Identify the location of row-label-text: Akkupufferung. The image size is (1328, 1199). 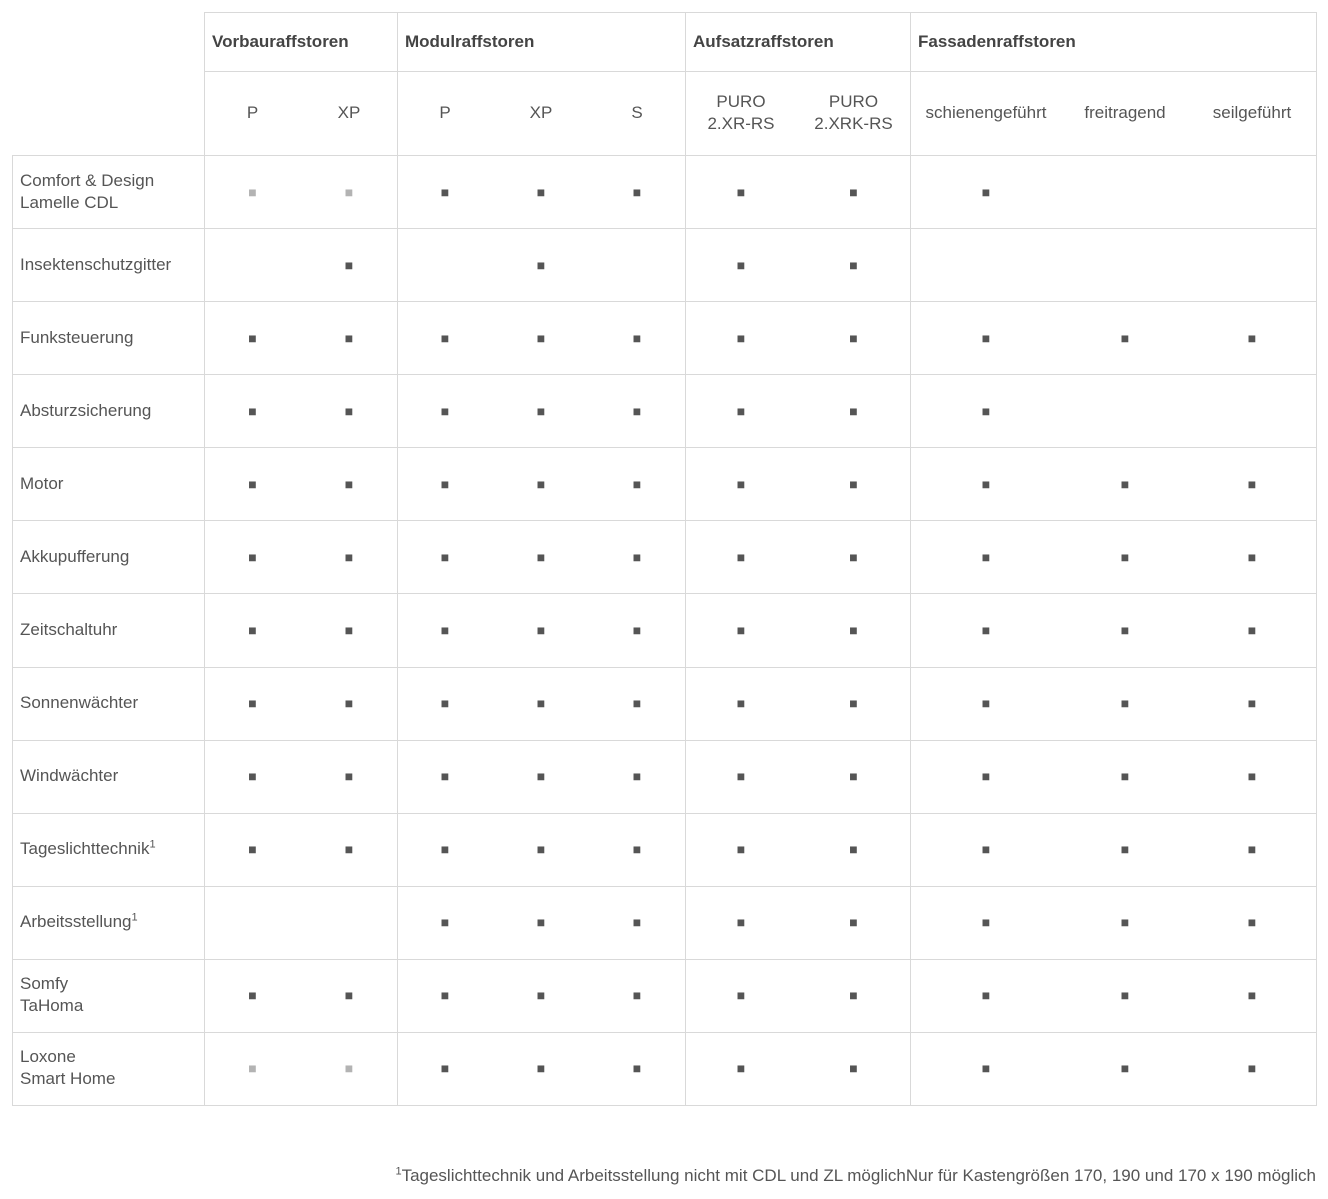
(75, 556).